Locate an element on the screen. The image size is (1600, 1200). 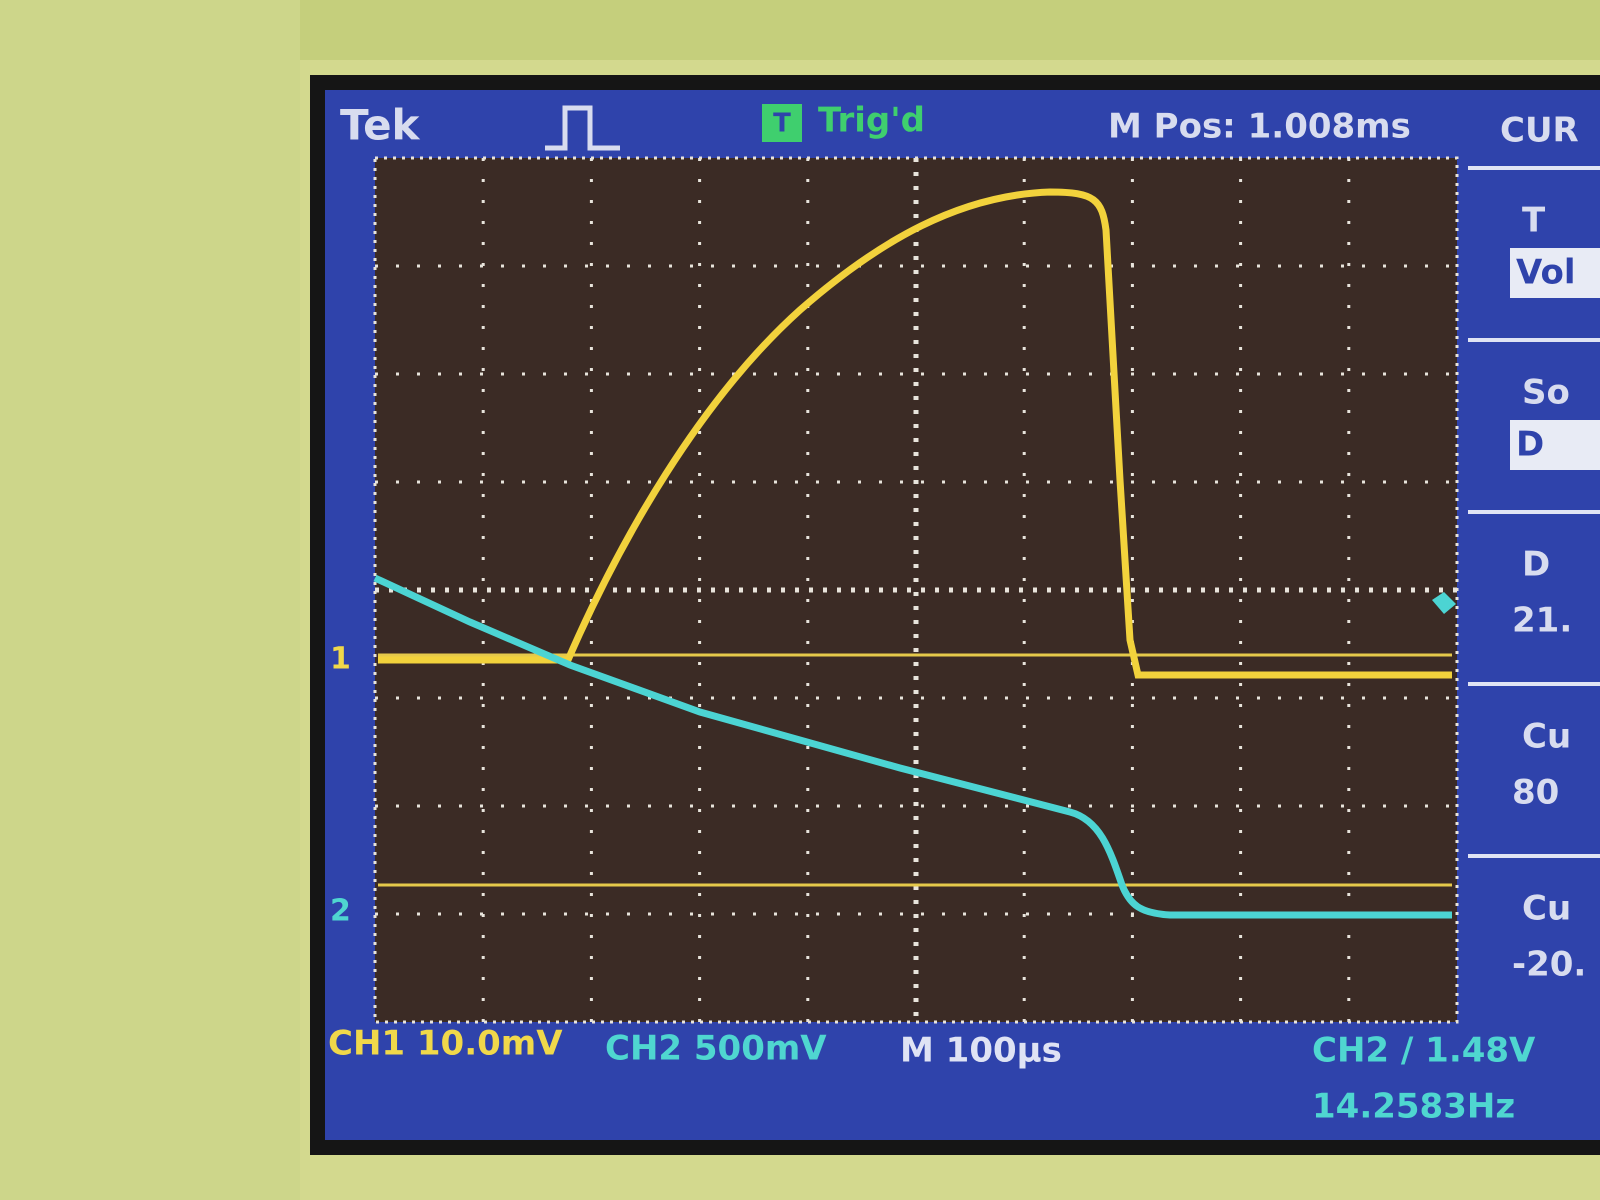
menu-label: So is located at coordinates (1546, 393).